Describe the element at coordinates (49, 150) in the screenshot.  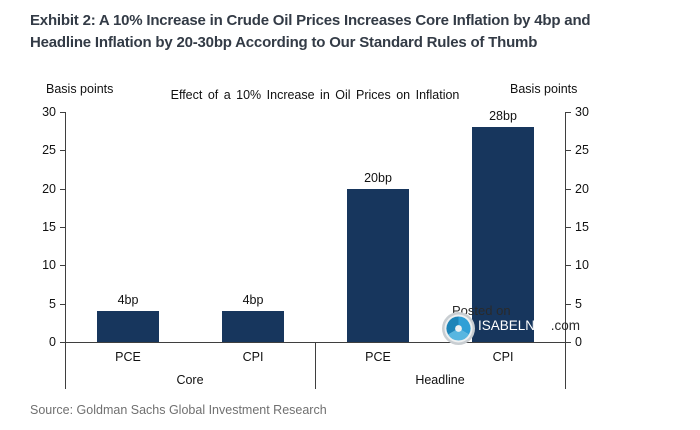
I see `y-tick-label-left: 25` at that location.